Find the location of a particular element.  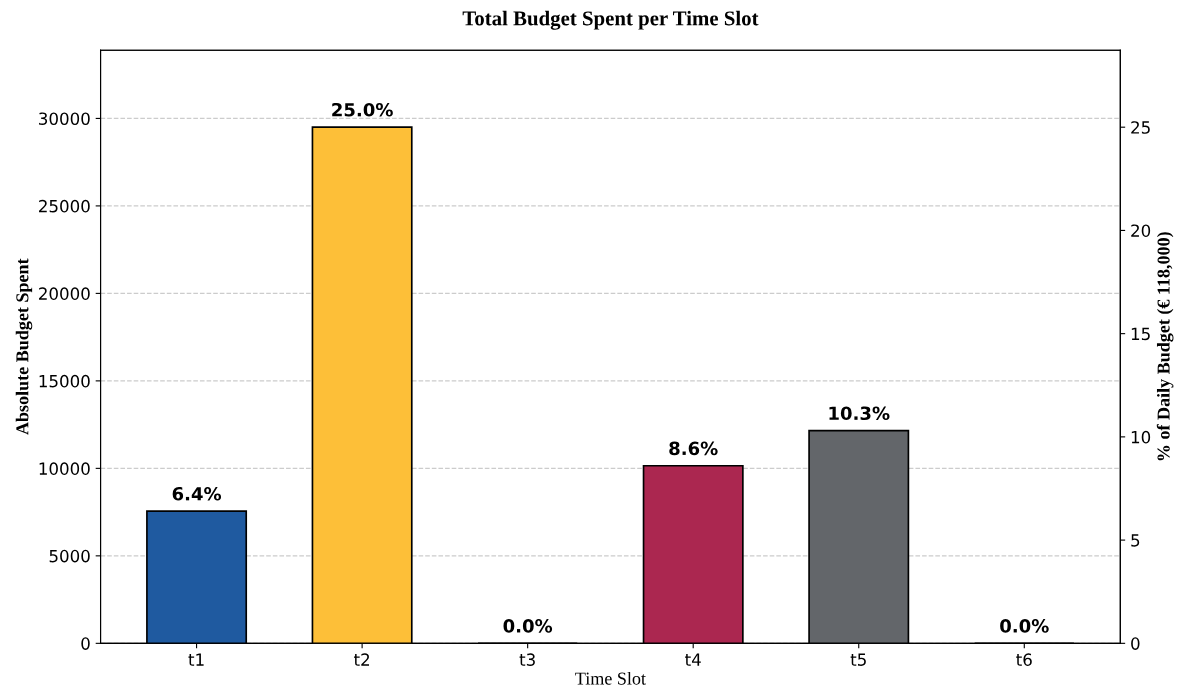

x-tick-label: t3 is located at coordinates (527, 659).